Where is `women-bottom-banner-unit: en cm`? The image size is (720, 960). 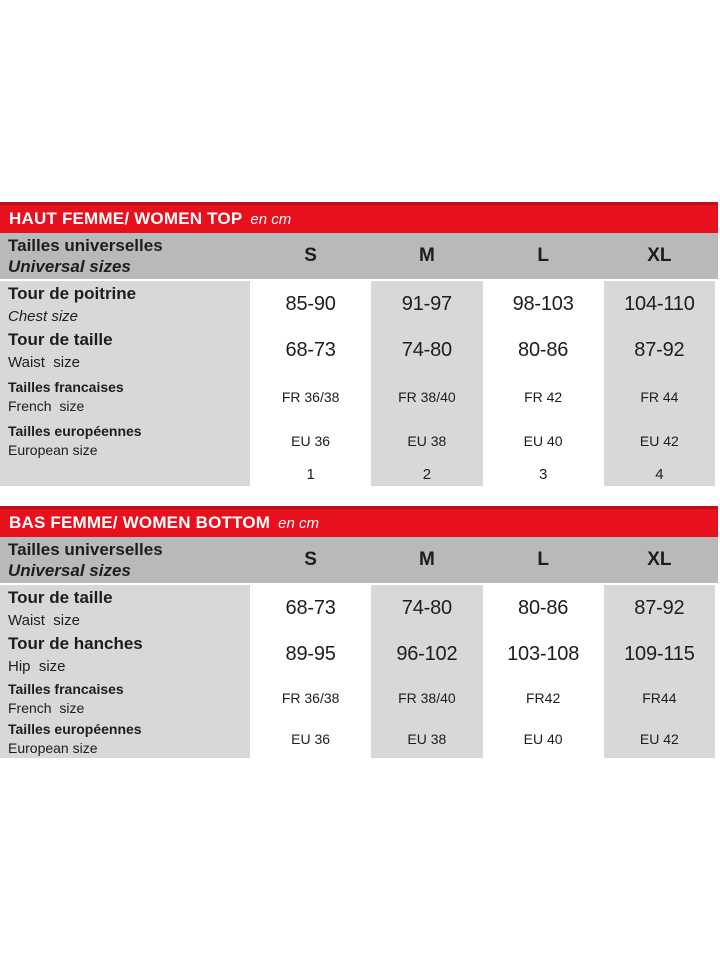 women-bottom-banner-unit: en cm is located at coordinates (299, 523).